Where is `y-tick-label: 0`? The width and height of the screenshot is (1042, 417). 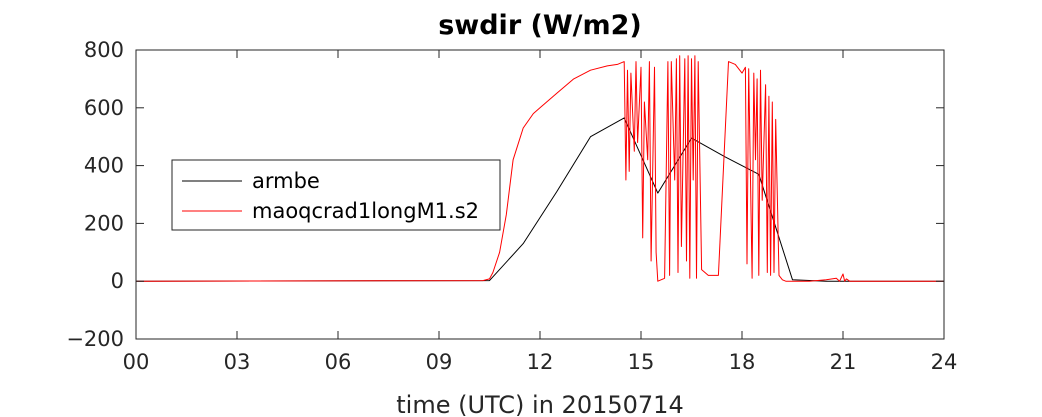
y-tick-label: 0 is located at coordinates (117, 281).